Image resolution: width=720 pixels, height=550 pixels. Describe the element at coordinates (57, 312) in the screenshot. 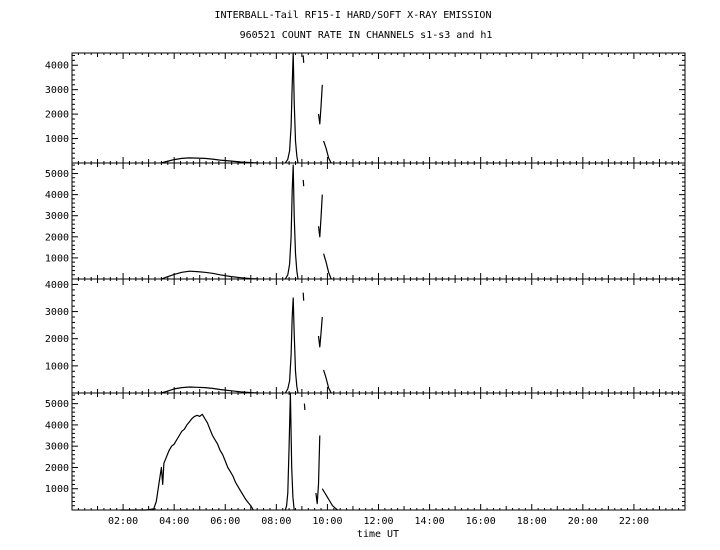

I see `y-tick-label-s3-3000: 3000` at that location.